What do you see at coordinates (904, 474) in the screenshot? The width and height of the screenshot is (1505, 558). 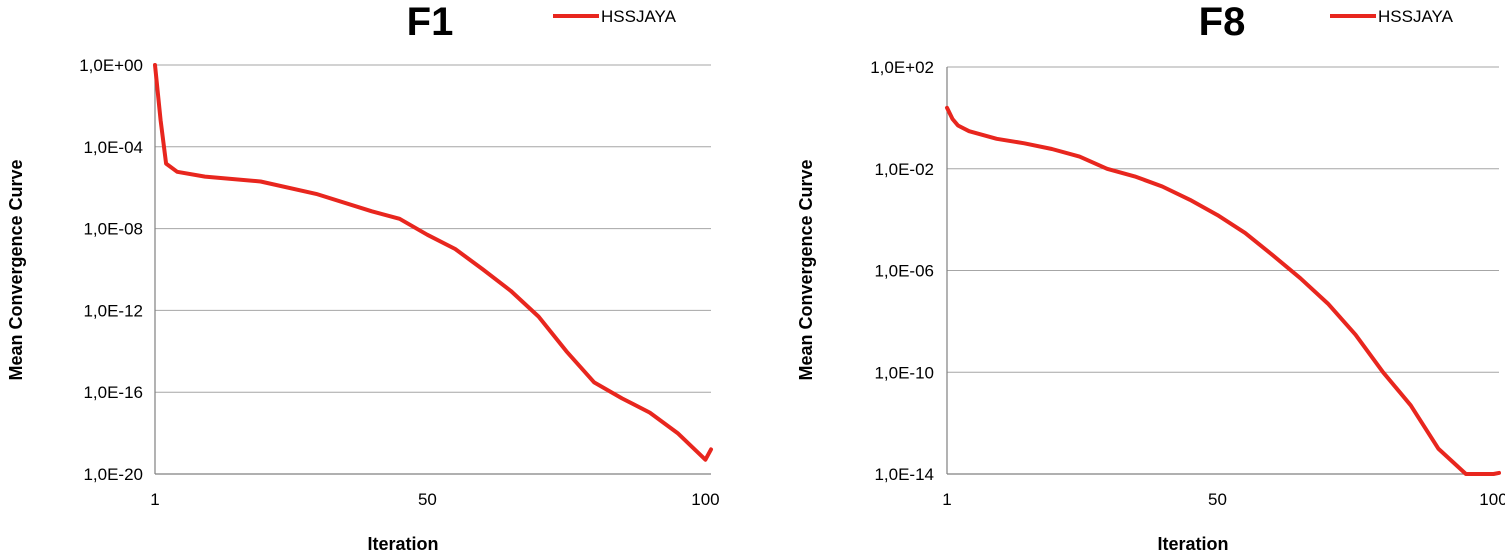 I see `y-tick-label: 1,0E-14` at bounding box center [904, 474].